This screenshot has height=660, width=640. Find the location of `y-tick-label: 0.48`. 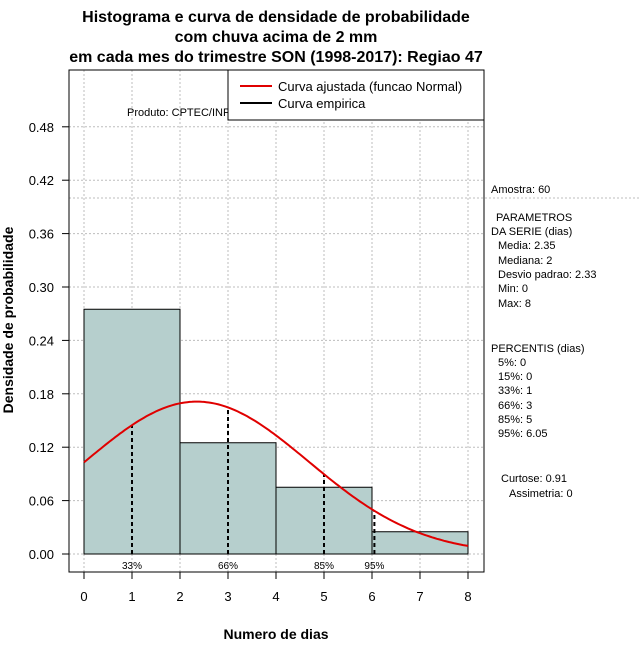

y-tick-label: 0.48 is located at coordinates (41, 127).